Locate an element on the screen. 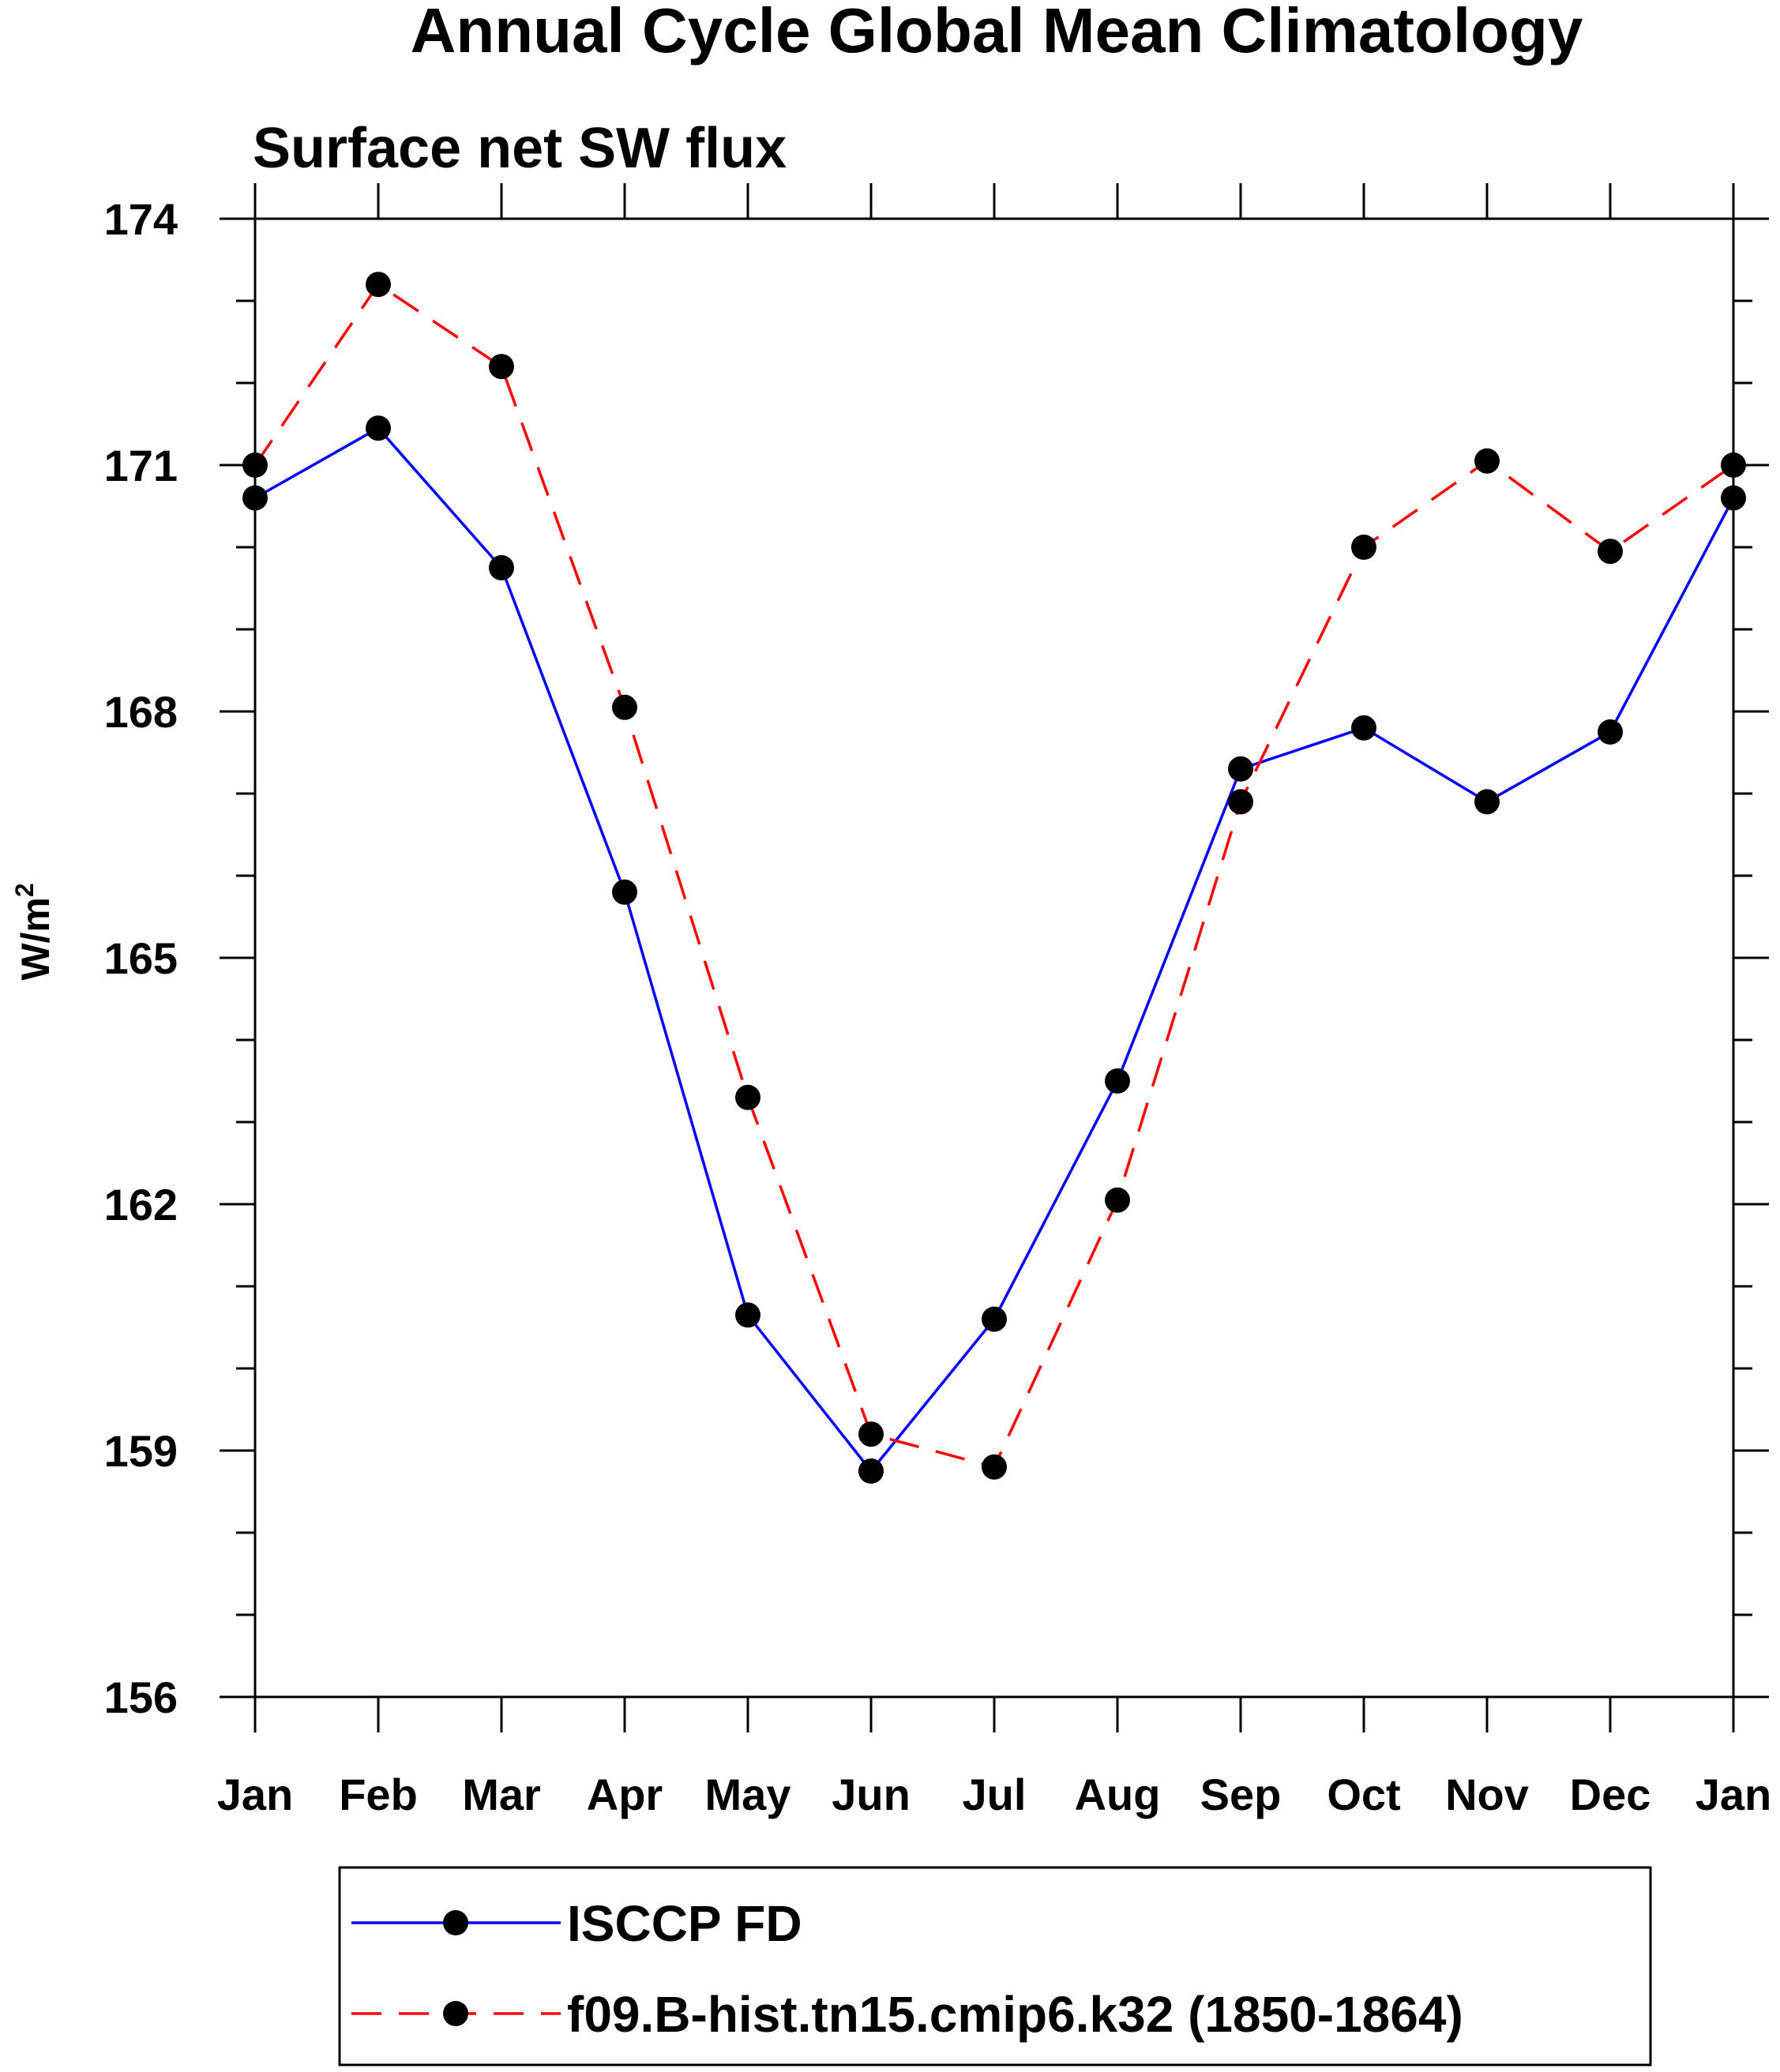  y-tick-label: 165 is located at coordinates (141, 958).